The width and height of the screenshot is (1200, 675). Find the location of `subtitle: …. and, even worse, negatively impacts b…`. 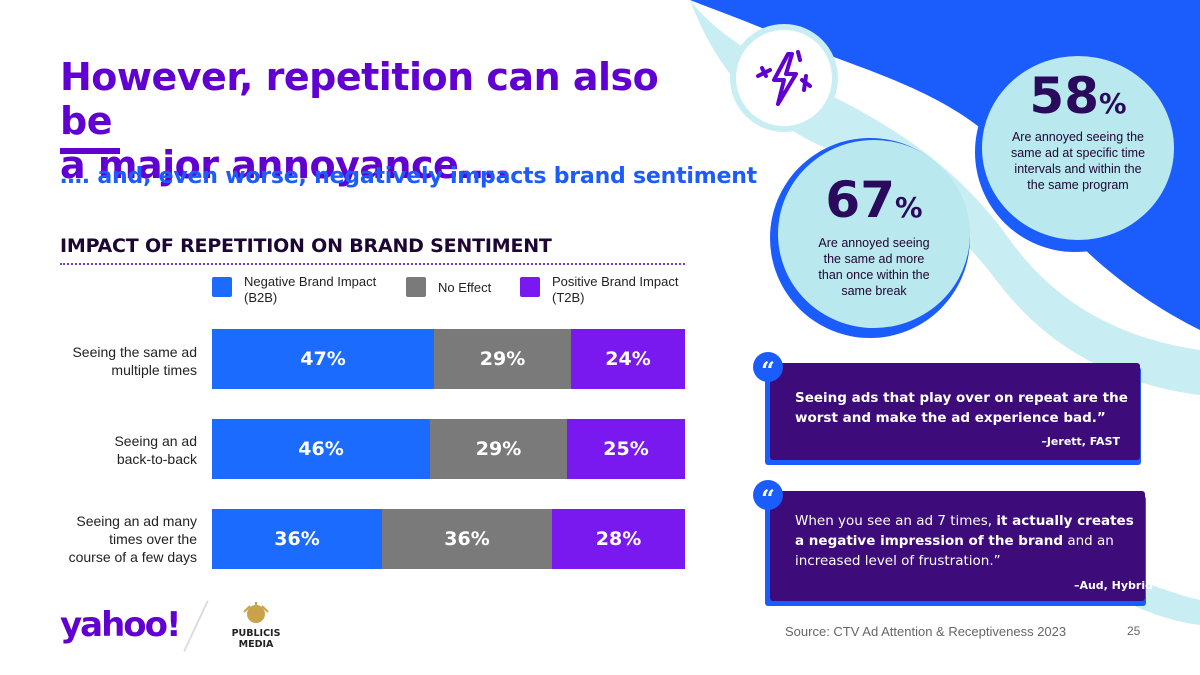

subtitle: …. and, even worse, negatively impacts b… is located at coordinates (408, 176).